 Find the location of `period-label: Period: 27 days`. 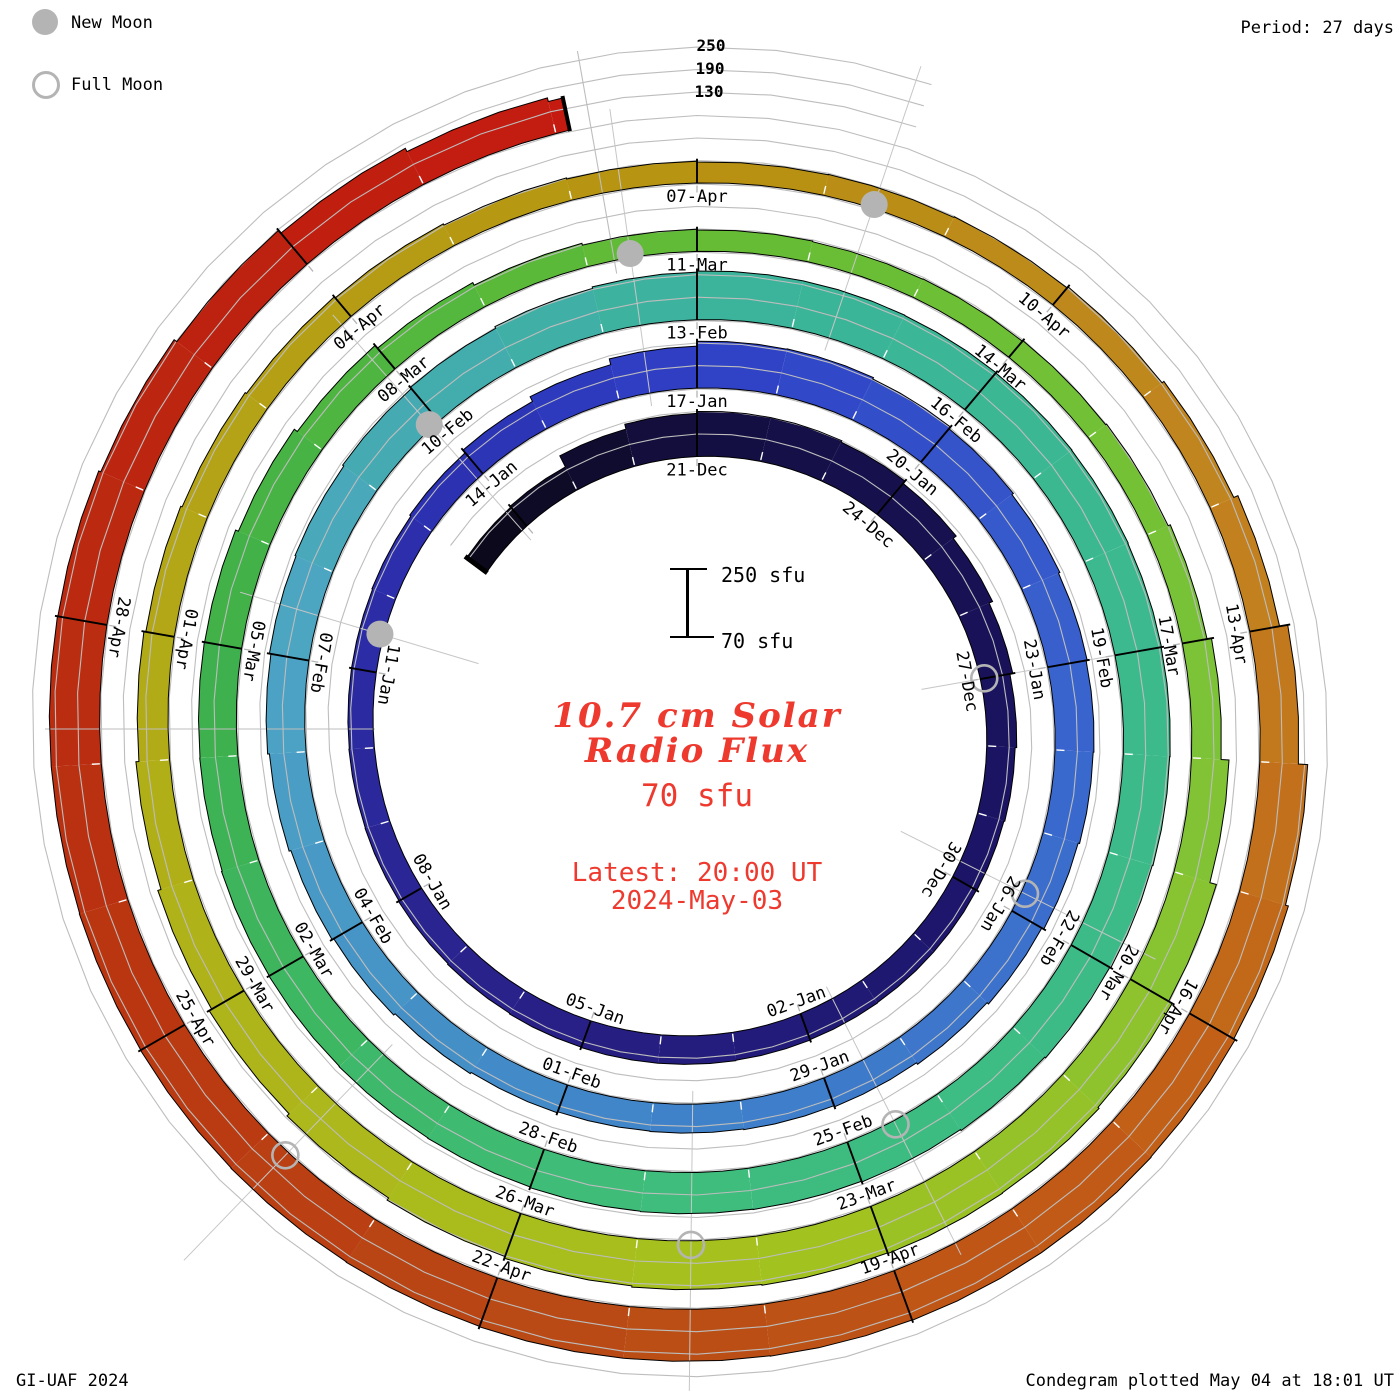

period-label: Period: 27 days is located at coordinates (1317, 28).